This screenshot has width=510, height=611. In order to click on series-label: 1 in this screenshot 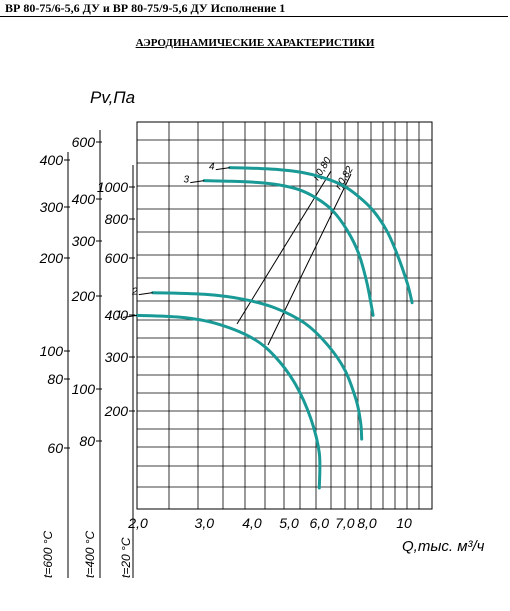, I will do `click(119, 314)`.